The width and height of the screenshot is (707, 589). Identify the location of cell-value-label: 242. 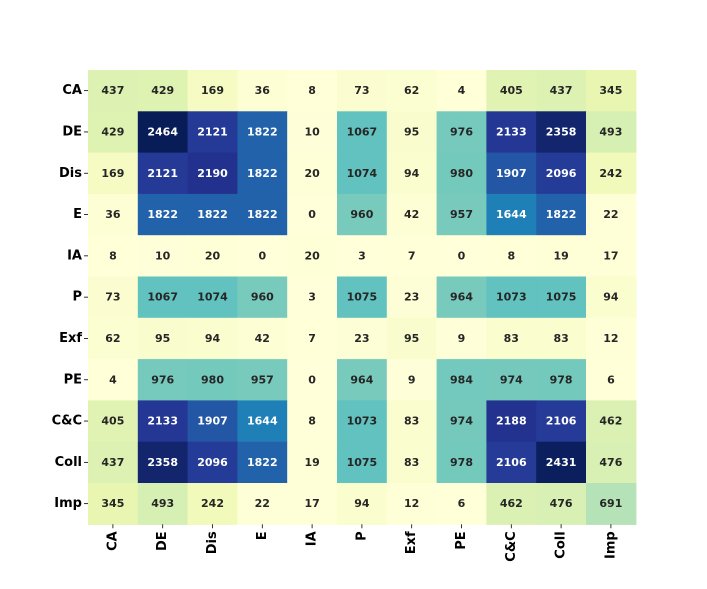
(212, 503).